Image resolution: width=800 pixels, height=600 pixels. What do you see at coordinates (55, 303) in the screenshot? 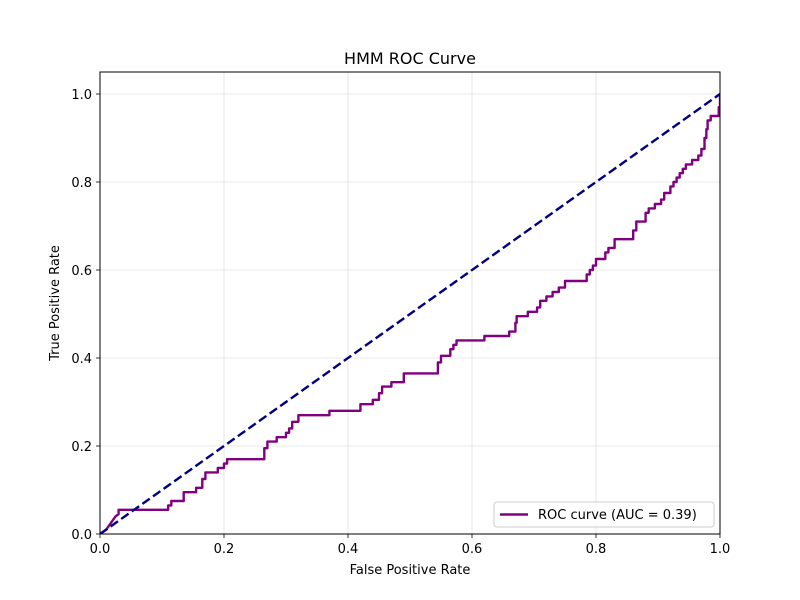
I see `y-axis-label: True Positive Rate` at bounding box center [55, 303].